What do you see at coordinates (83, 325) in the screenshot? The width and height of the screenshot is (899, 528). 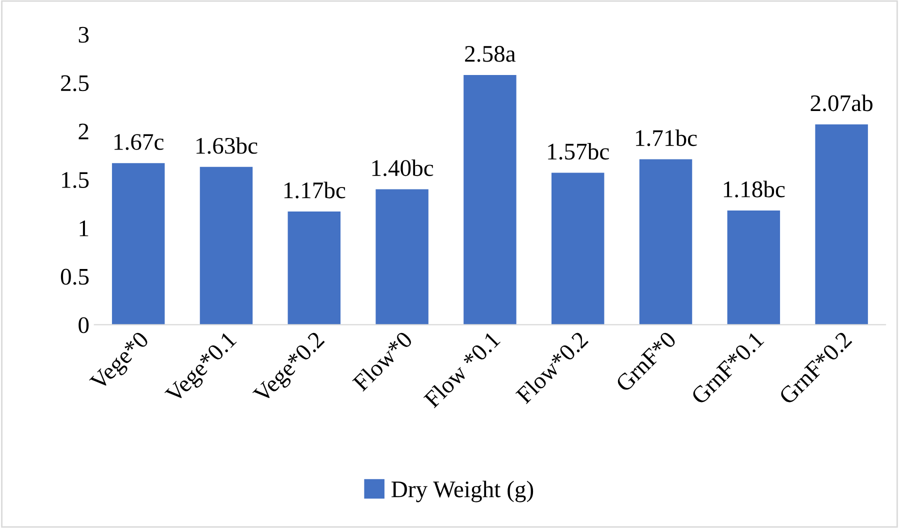 I see `y-tick-label: 0` at bounding box center [83, 325].